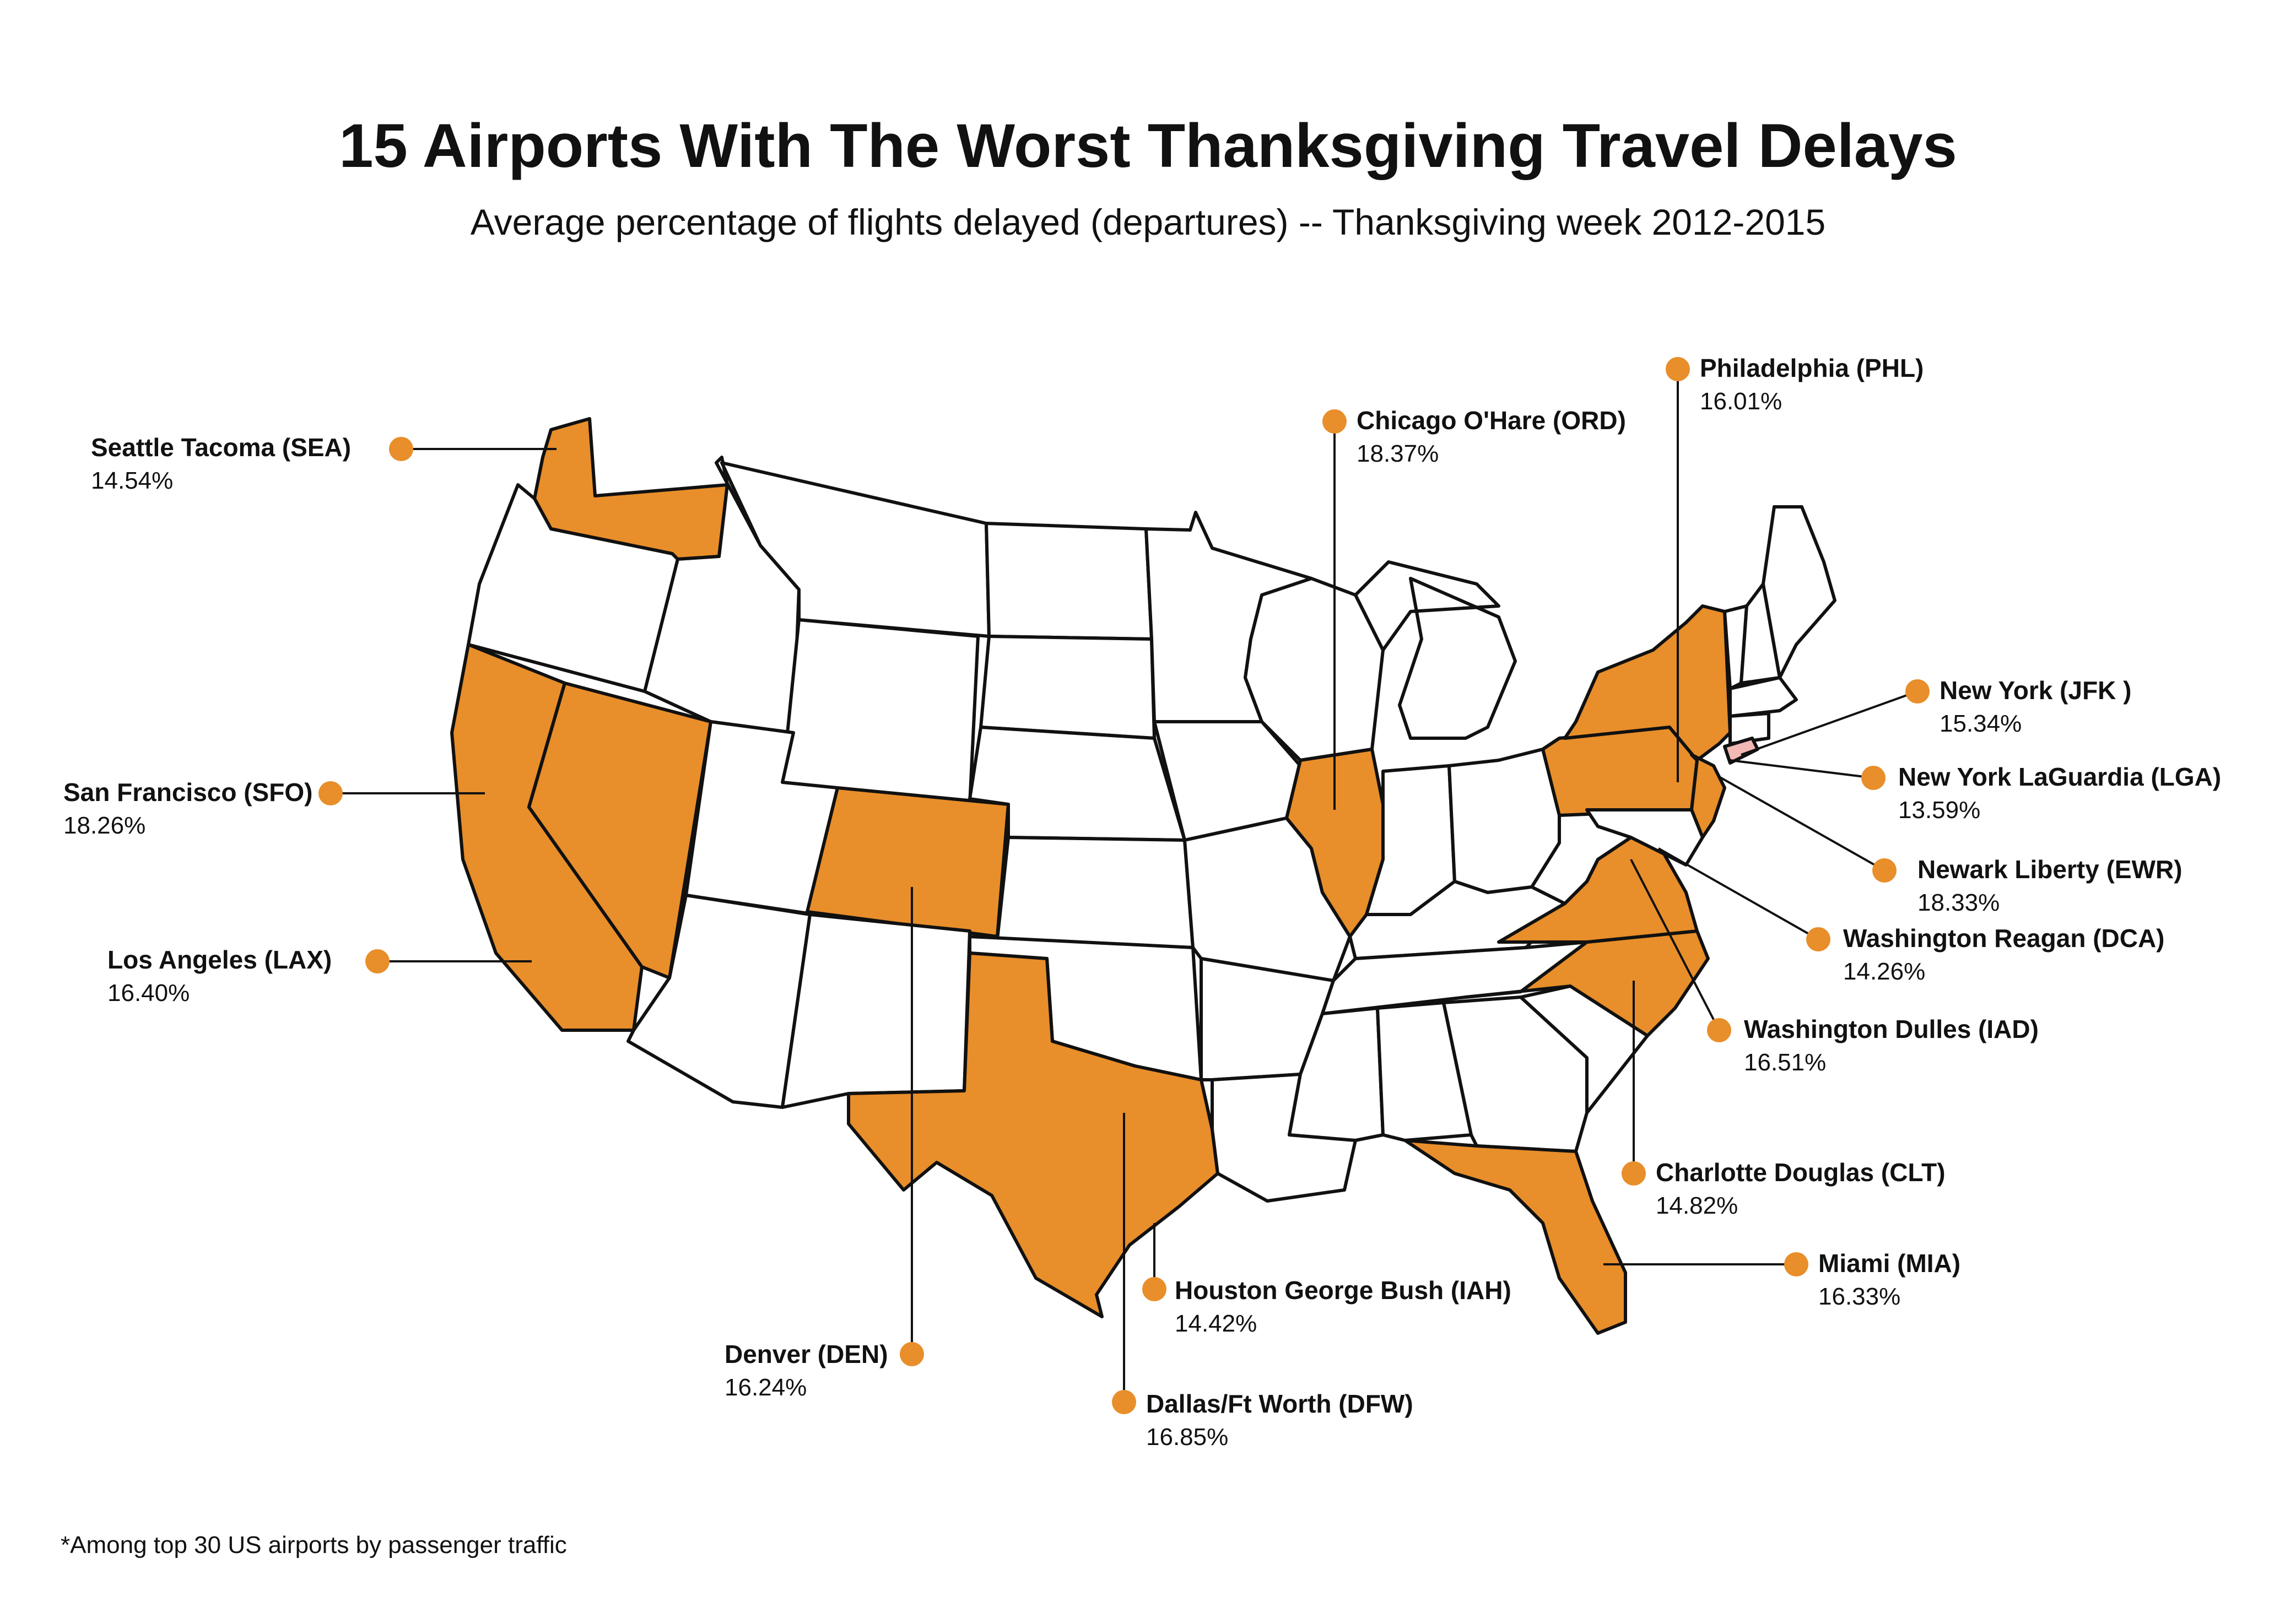  Describe the element at coordinates (1981, 723) in the screenshot. I see `airport-value: 15.34%` at that location.